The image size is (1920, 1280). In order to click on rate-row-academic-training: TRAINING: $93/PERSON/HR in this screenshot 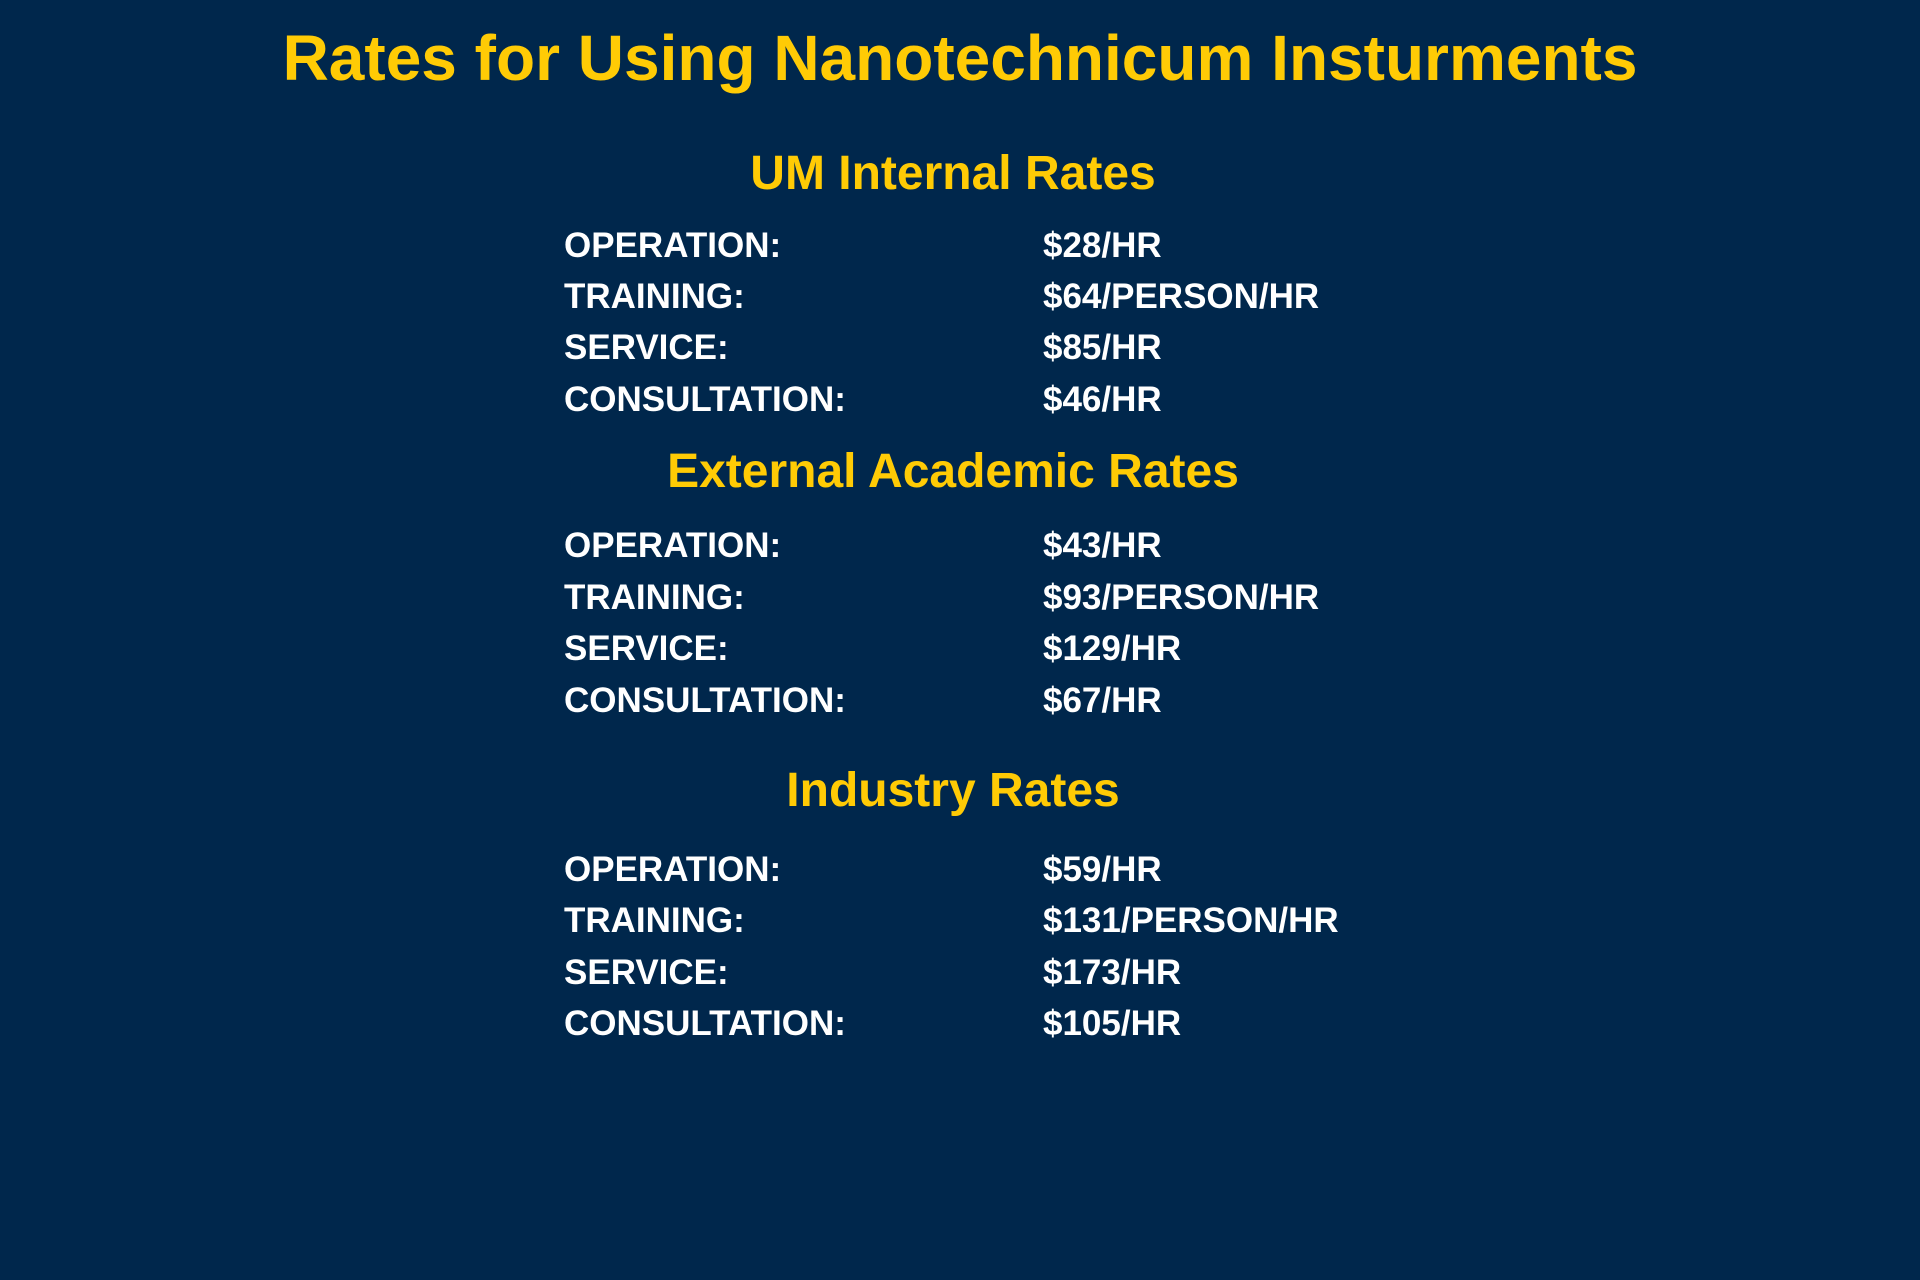, I will do `click(1014, 598)`.